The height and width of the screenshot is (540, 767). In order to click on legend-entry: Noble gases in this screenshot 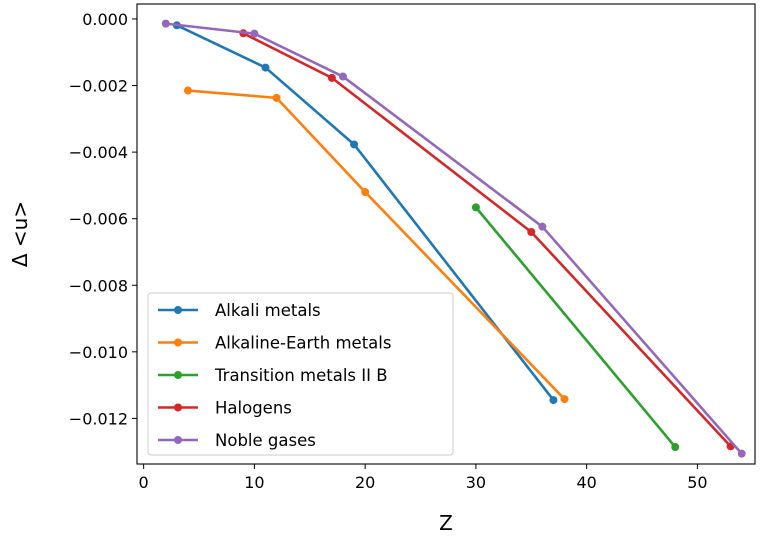, I will do `click(237, 440)`.